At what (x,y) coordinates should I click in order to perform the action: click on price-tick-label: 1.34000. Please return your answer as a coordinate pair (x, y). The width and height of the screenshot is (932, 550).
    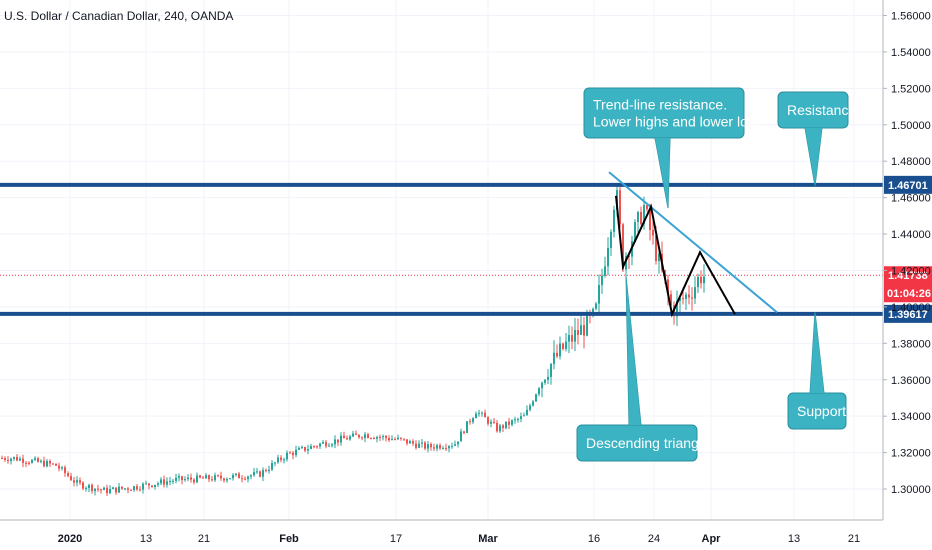
    Looking at the image, I should click on (911, 417).